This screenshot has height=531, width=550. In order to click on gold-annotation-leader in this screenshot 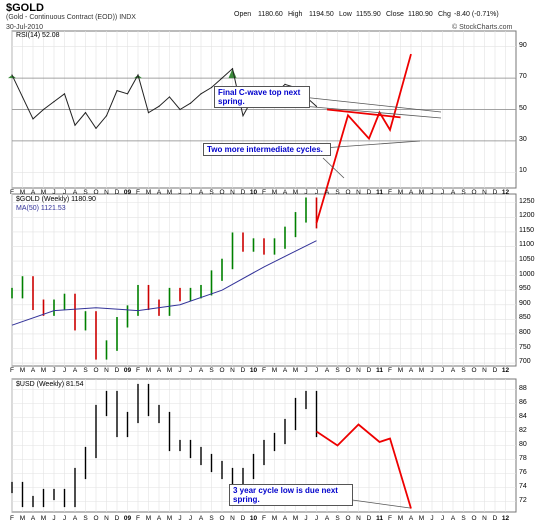, I will do `click(371, 144)`.